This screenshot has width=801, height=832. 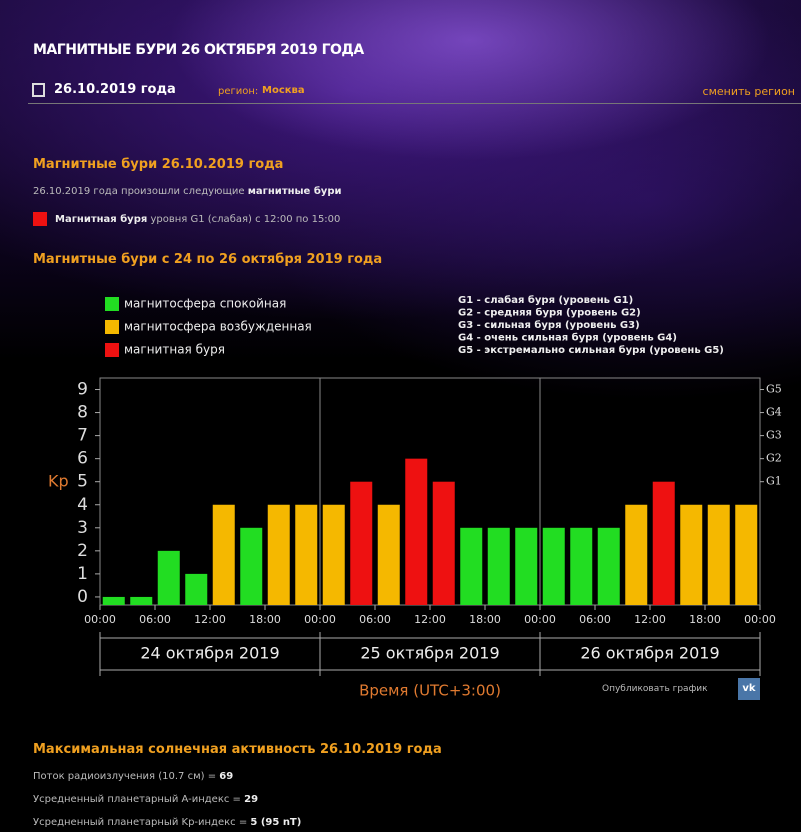 I want to click on legend-label: магнитосфера спокойная, so click(x=205, y=304).